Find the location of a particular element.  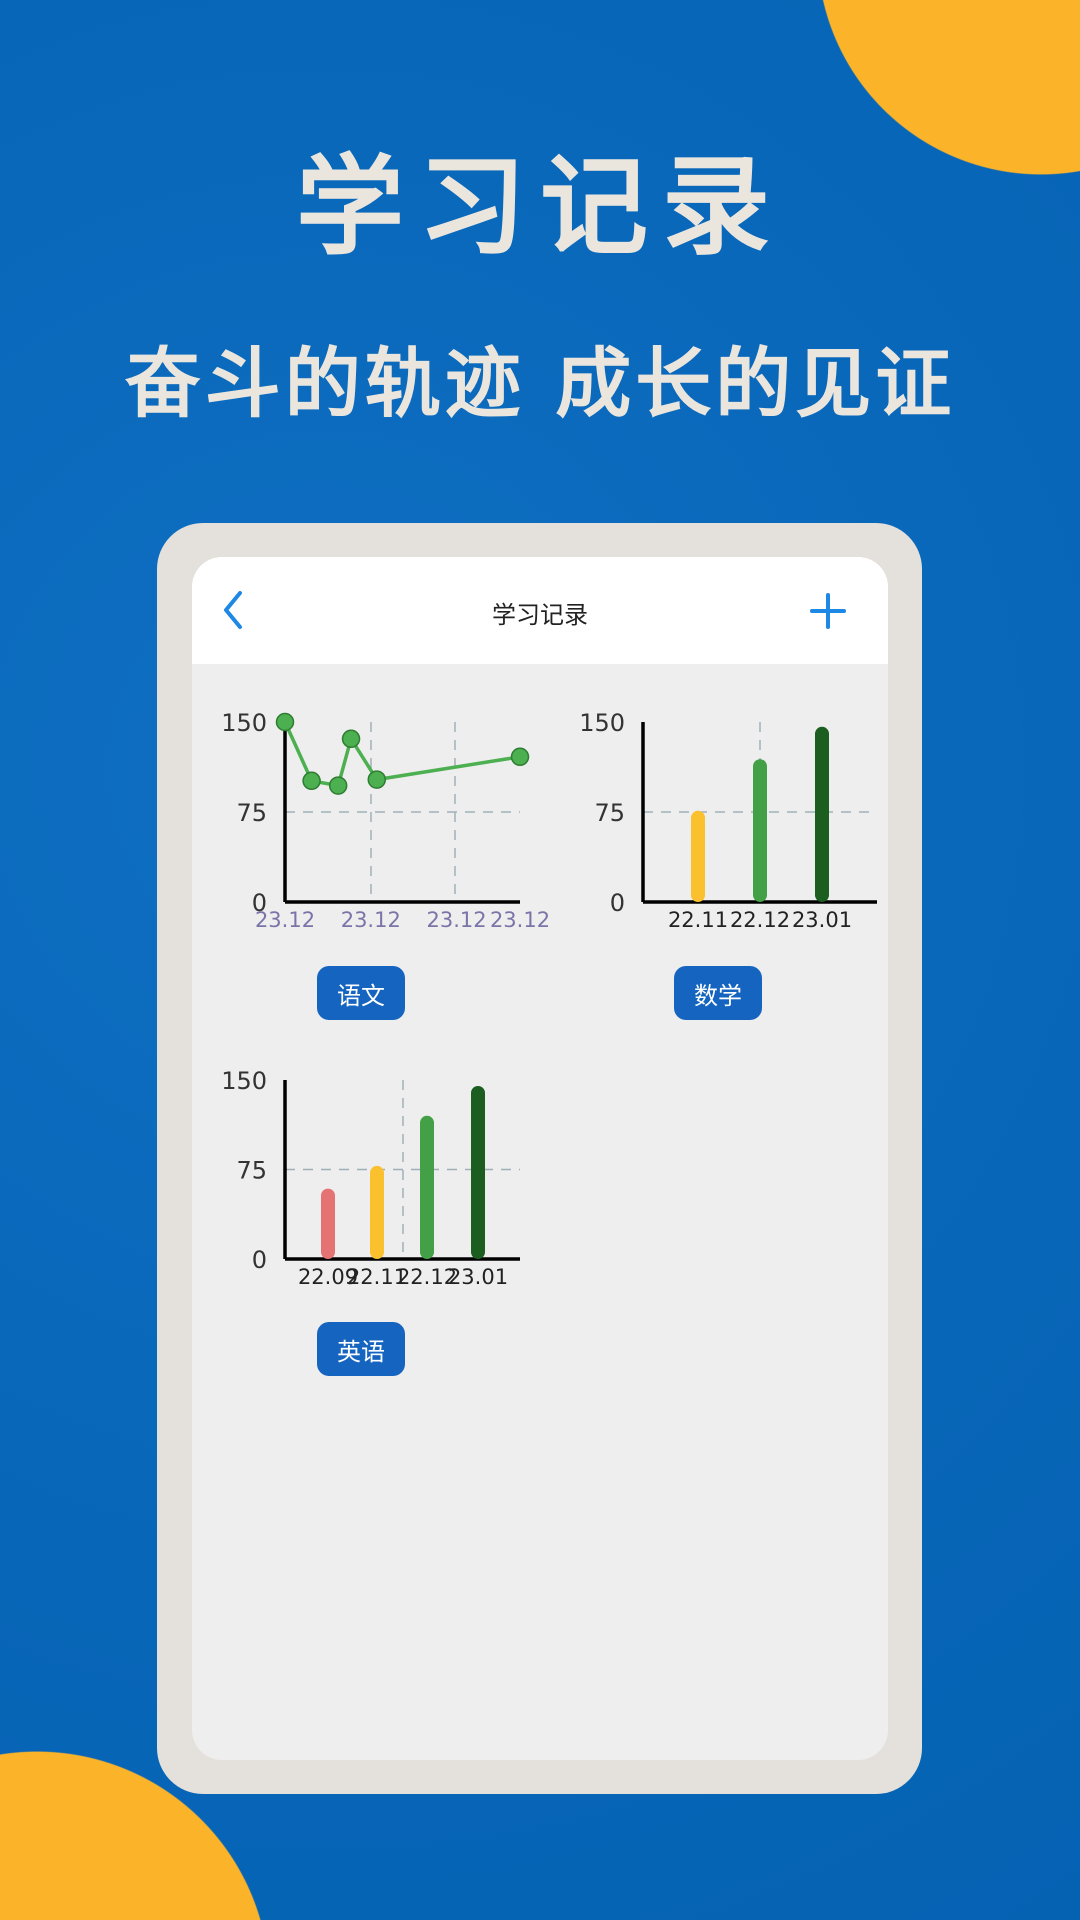

chevron-left-icon is located at coordinates (233, 610).